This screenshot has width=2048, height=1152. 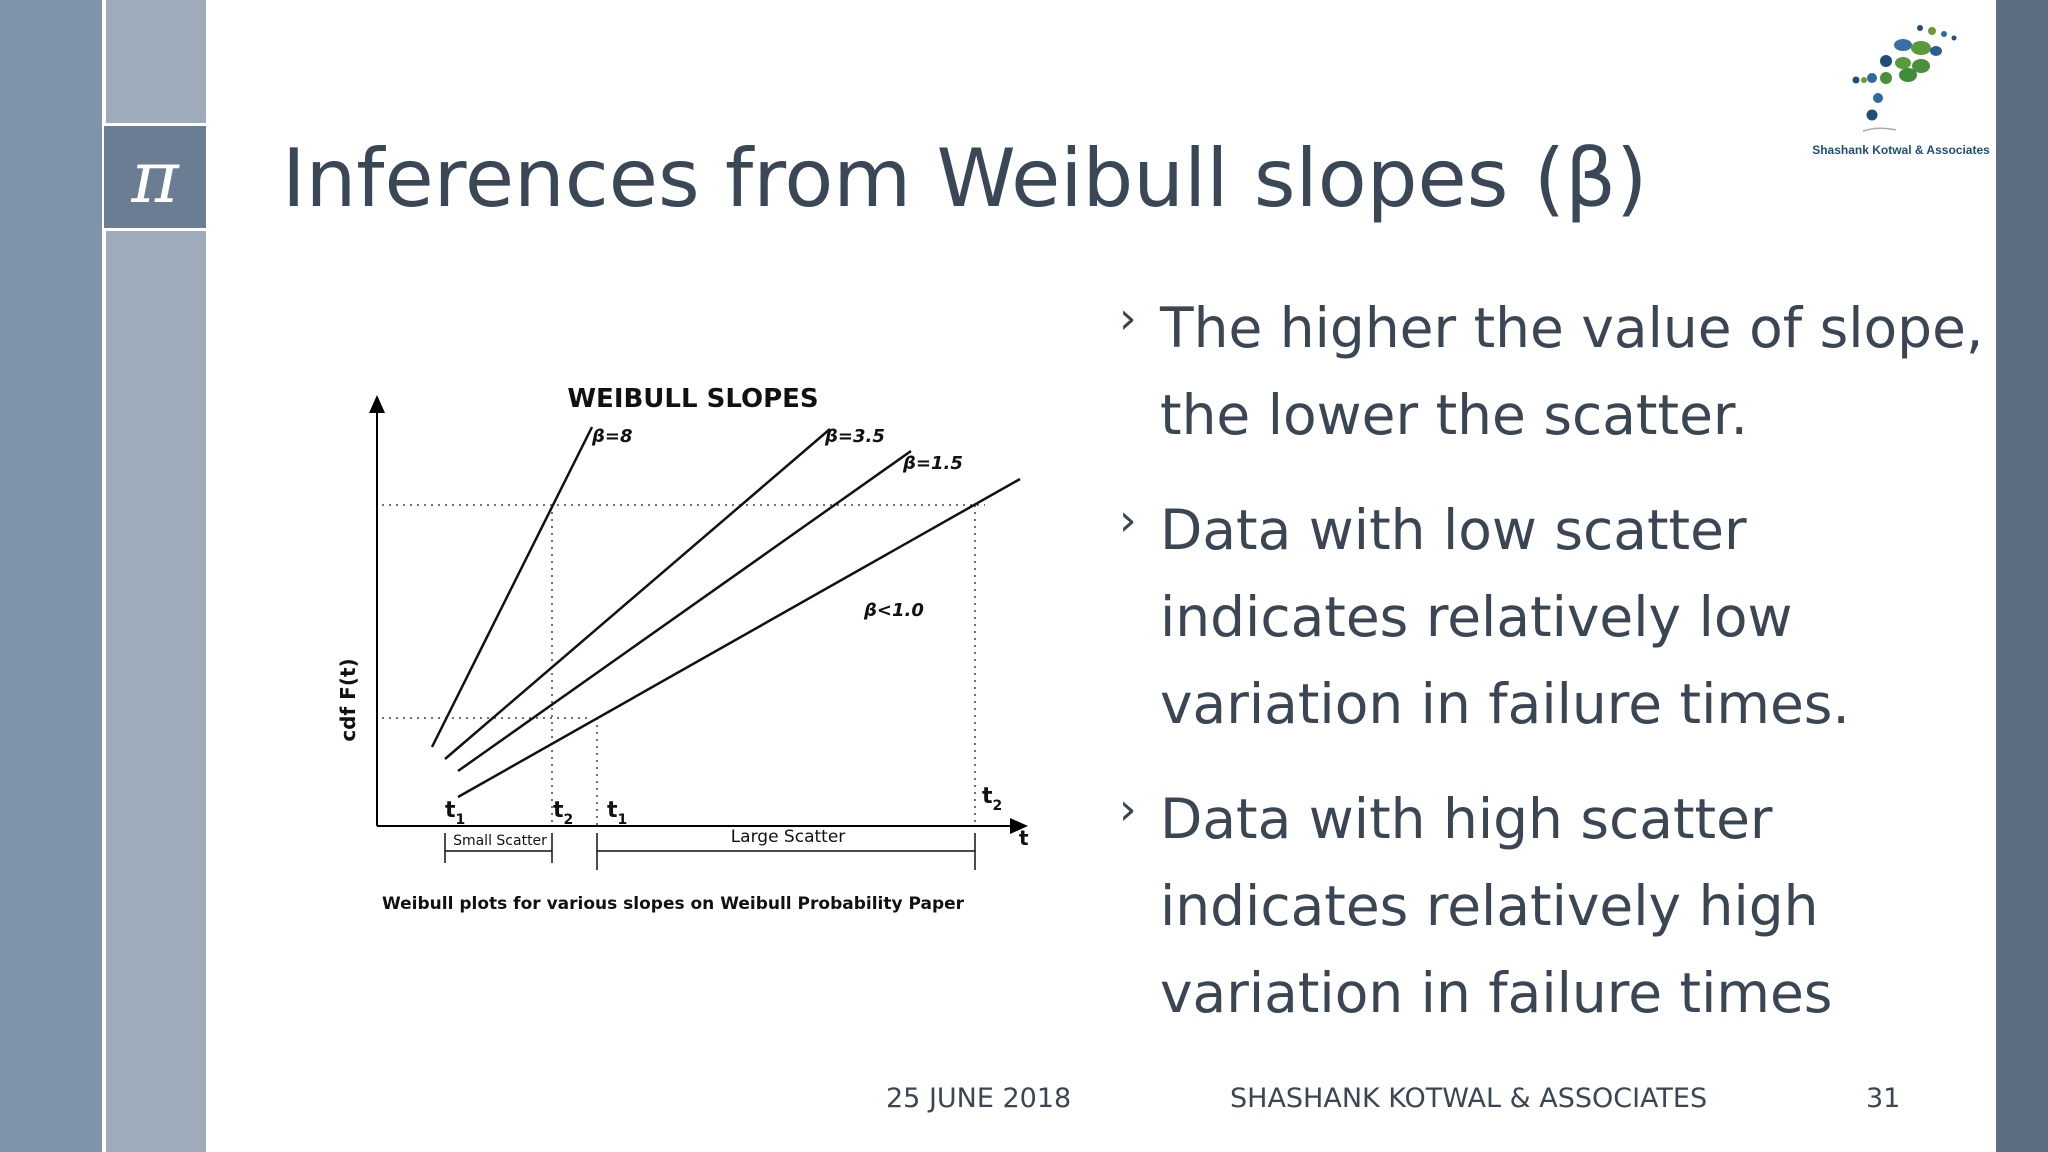 I want to click on pi-symbol: π, so click(x=155, y=177).